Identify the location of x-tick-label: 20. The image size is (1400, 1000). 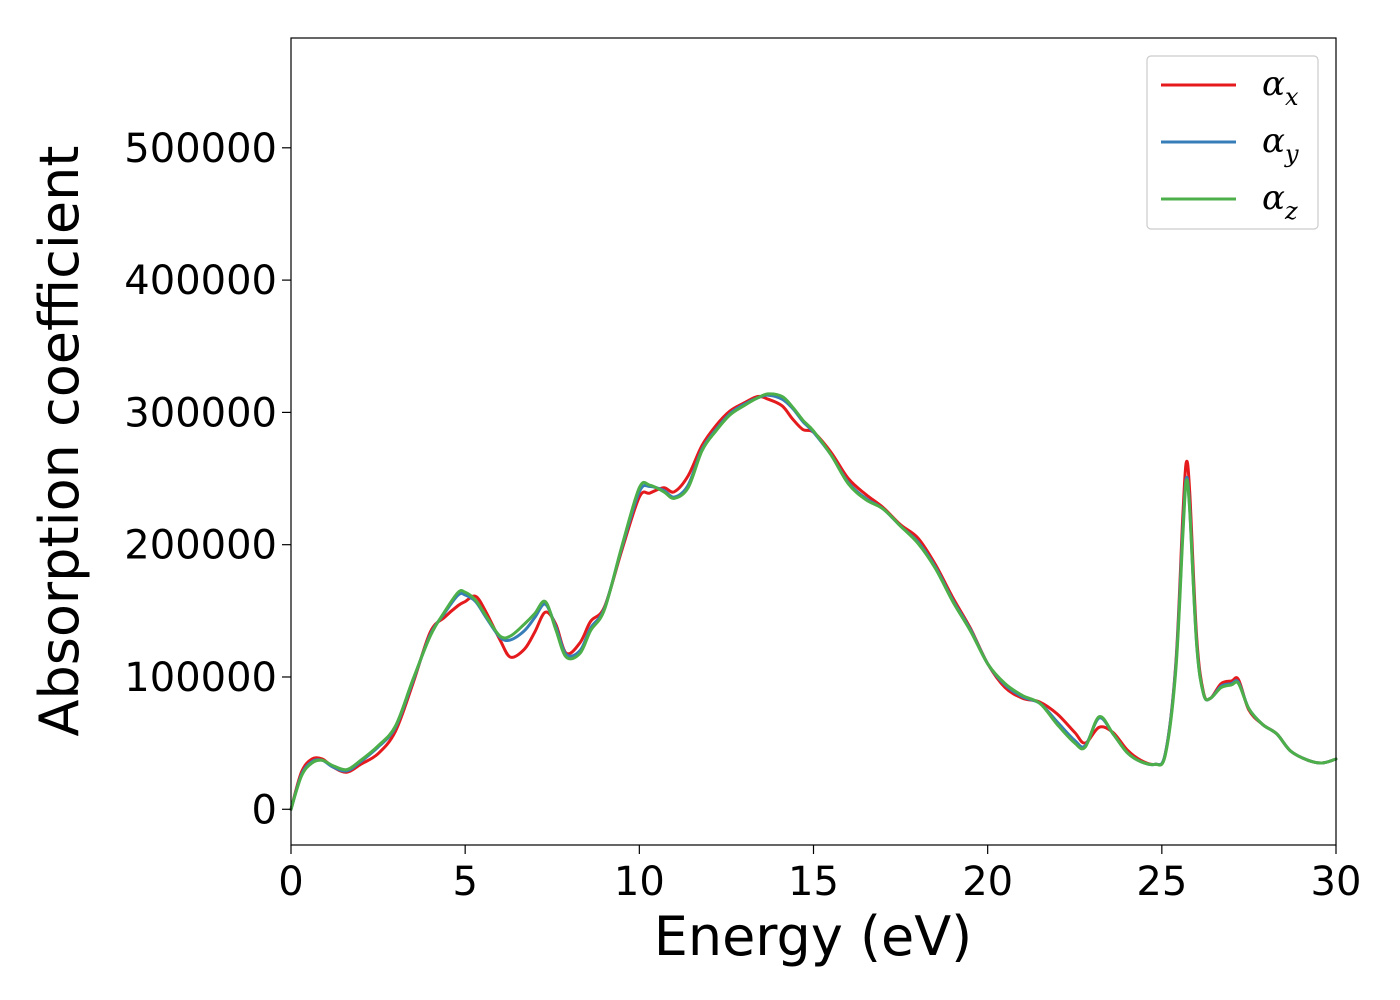
(987, 882).